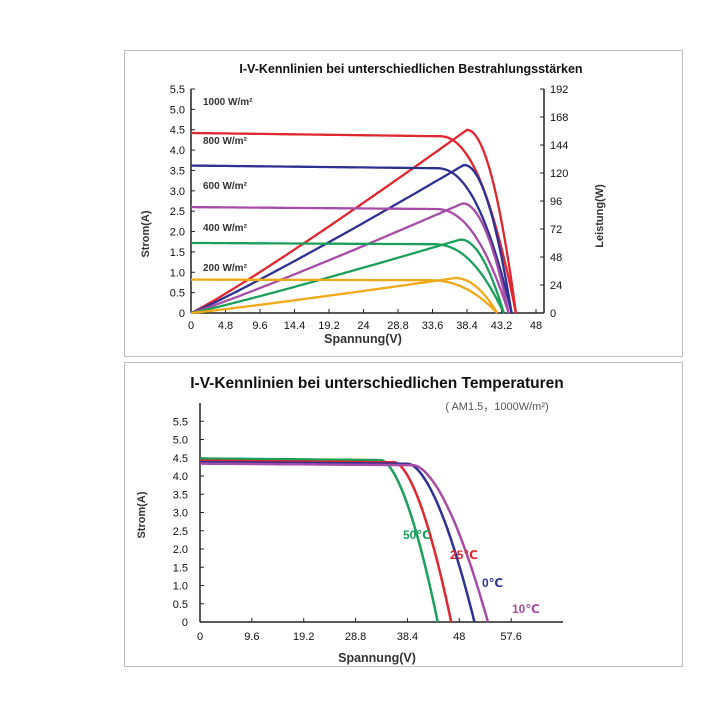  I want to click on y2-tick-label: 96, so click(556, 202).